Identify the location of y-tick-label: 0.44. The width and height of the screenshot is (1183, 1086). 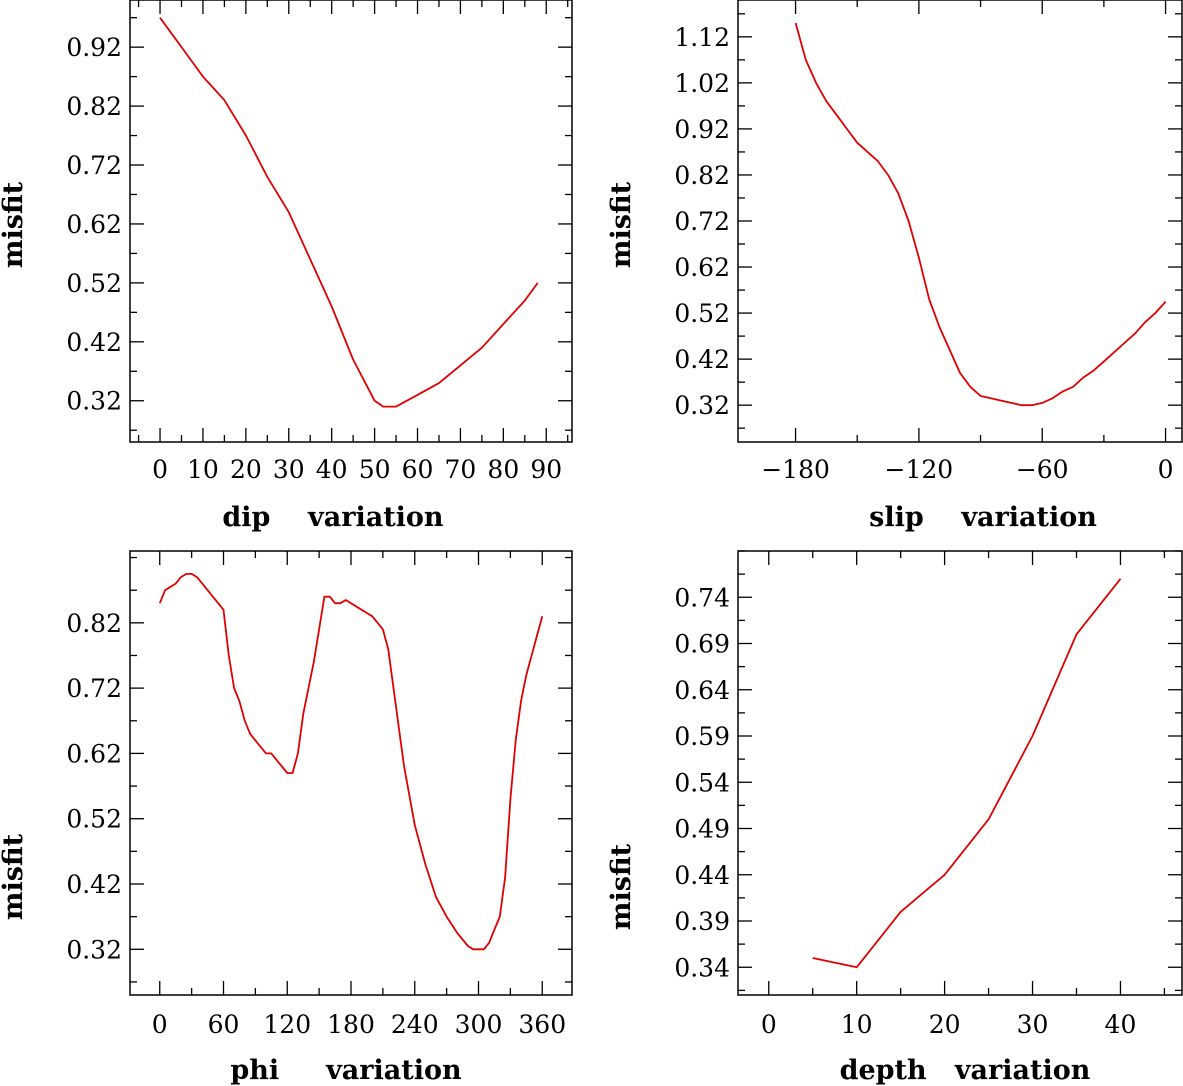
(702, 875).